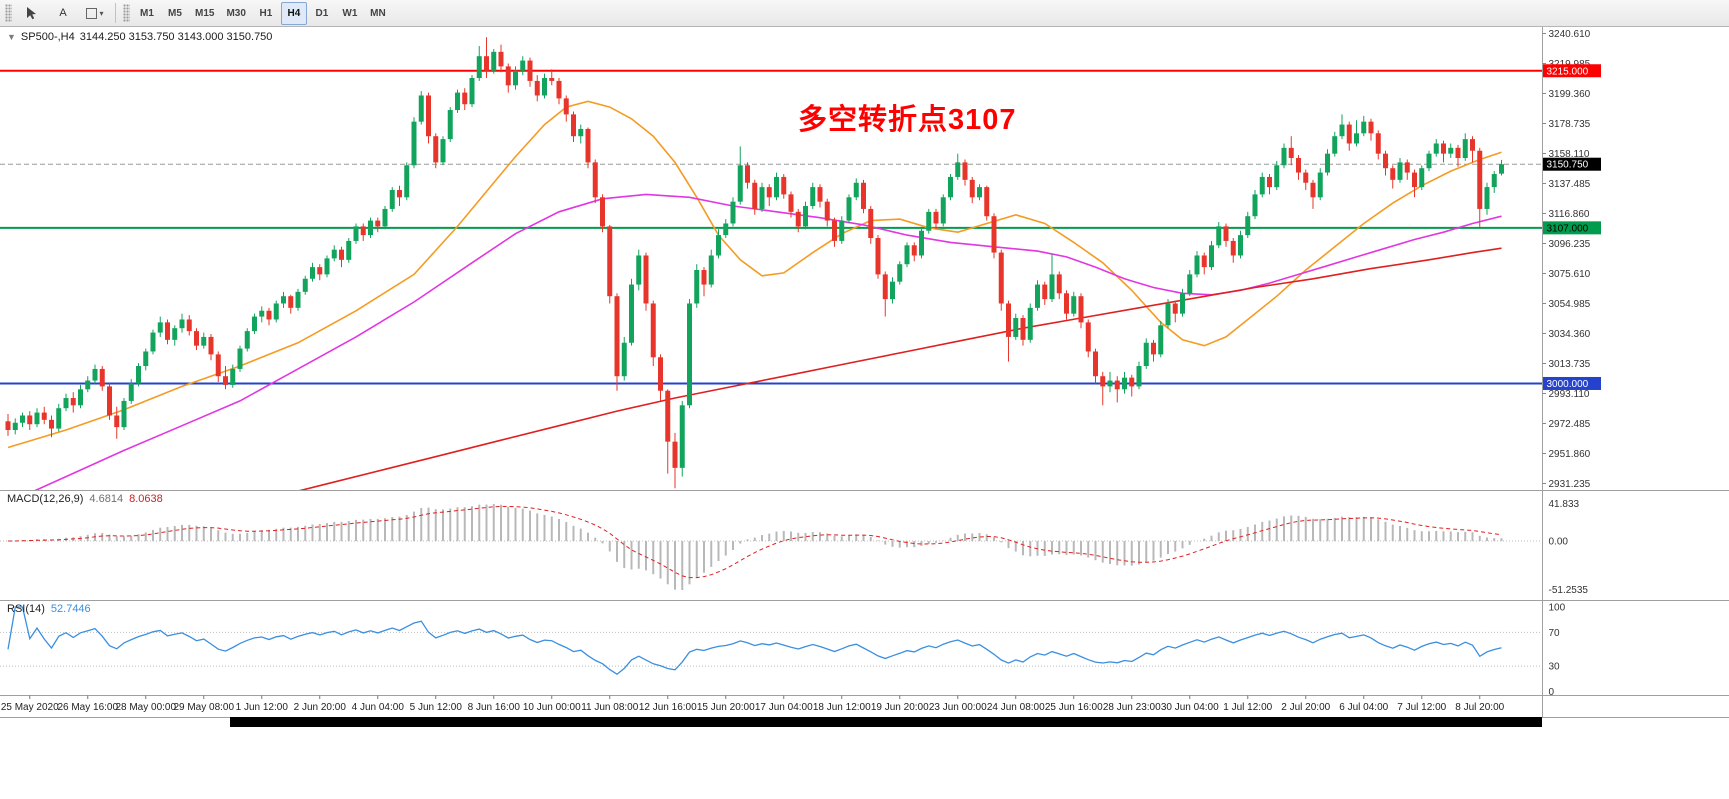 This screenshot has width=1729, height=799. Describe the element at coordinates (1569, 394) in the screenshot. I see `svg-text: 2993.110` at that location.